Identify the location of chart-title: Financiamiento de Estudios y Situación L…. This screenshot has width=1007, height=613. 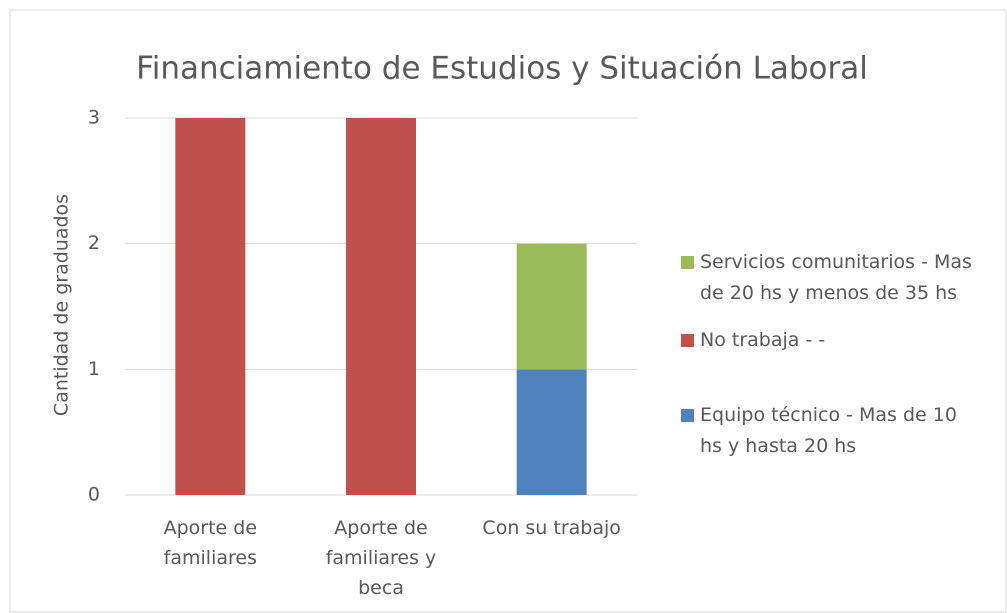
(502, 69).